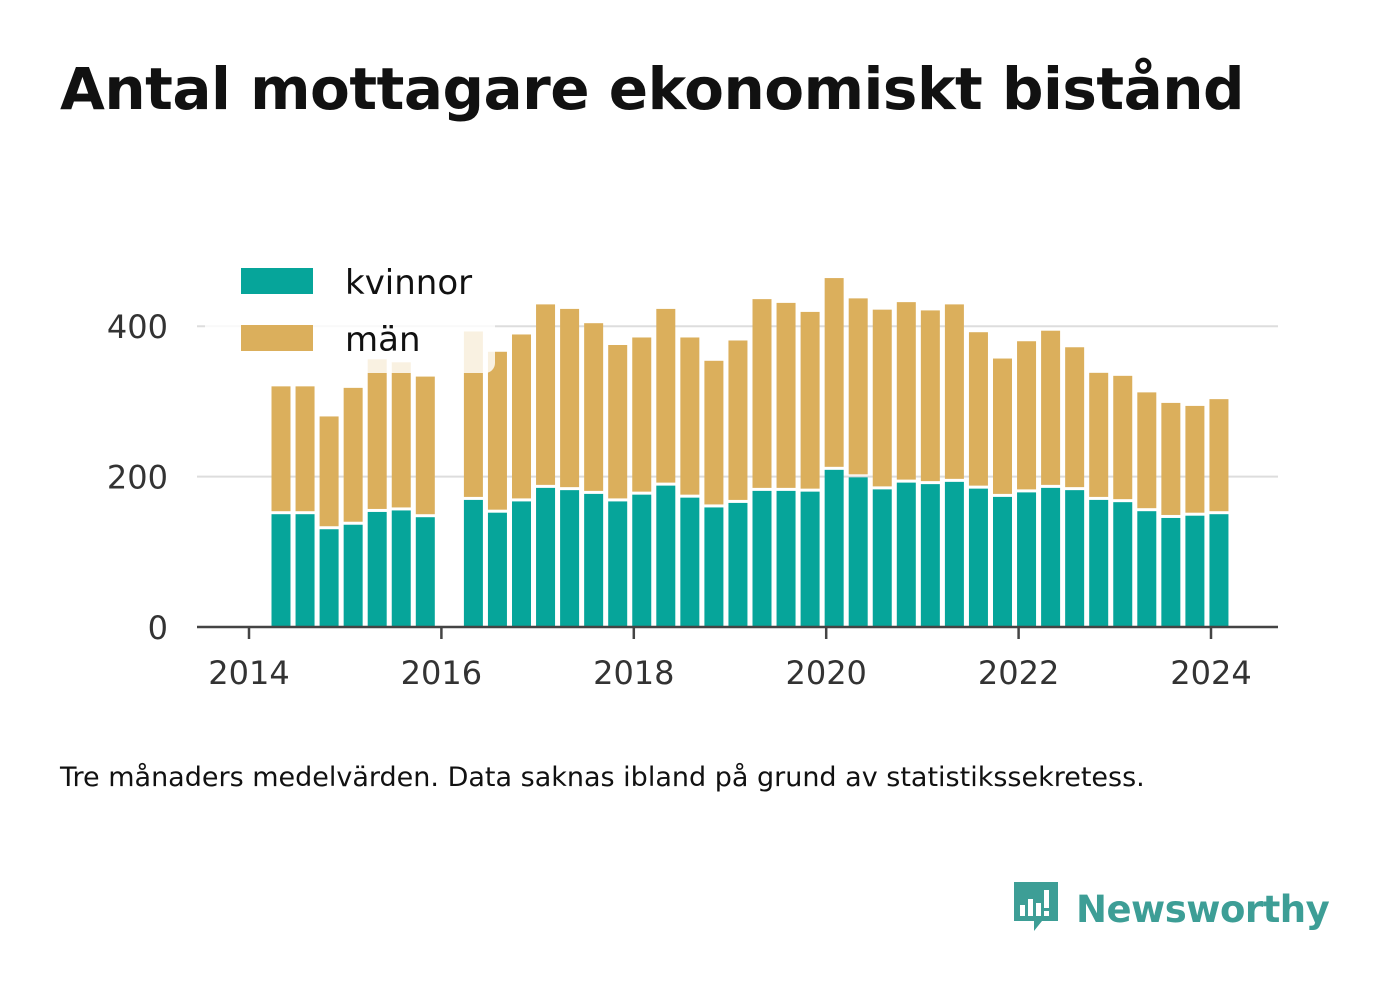 The image size is (1382, 999). What do you see at coordinates (1203, 909) in the screenshot?
I see `brand-name: Newsworthy` at bounding box center [1203, 909].